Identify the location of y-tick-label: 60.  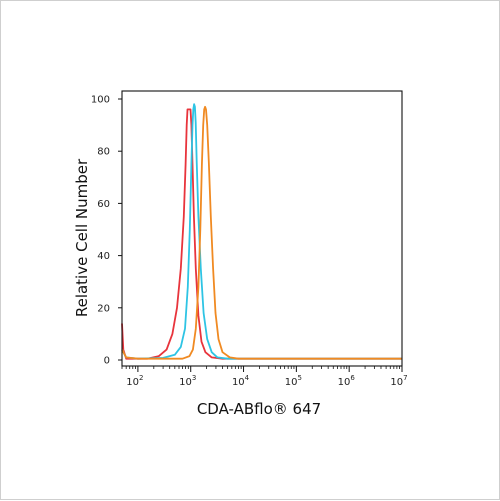
(103, 204).